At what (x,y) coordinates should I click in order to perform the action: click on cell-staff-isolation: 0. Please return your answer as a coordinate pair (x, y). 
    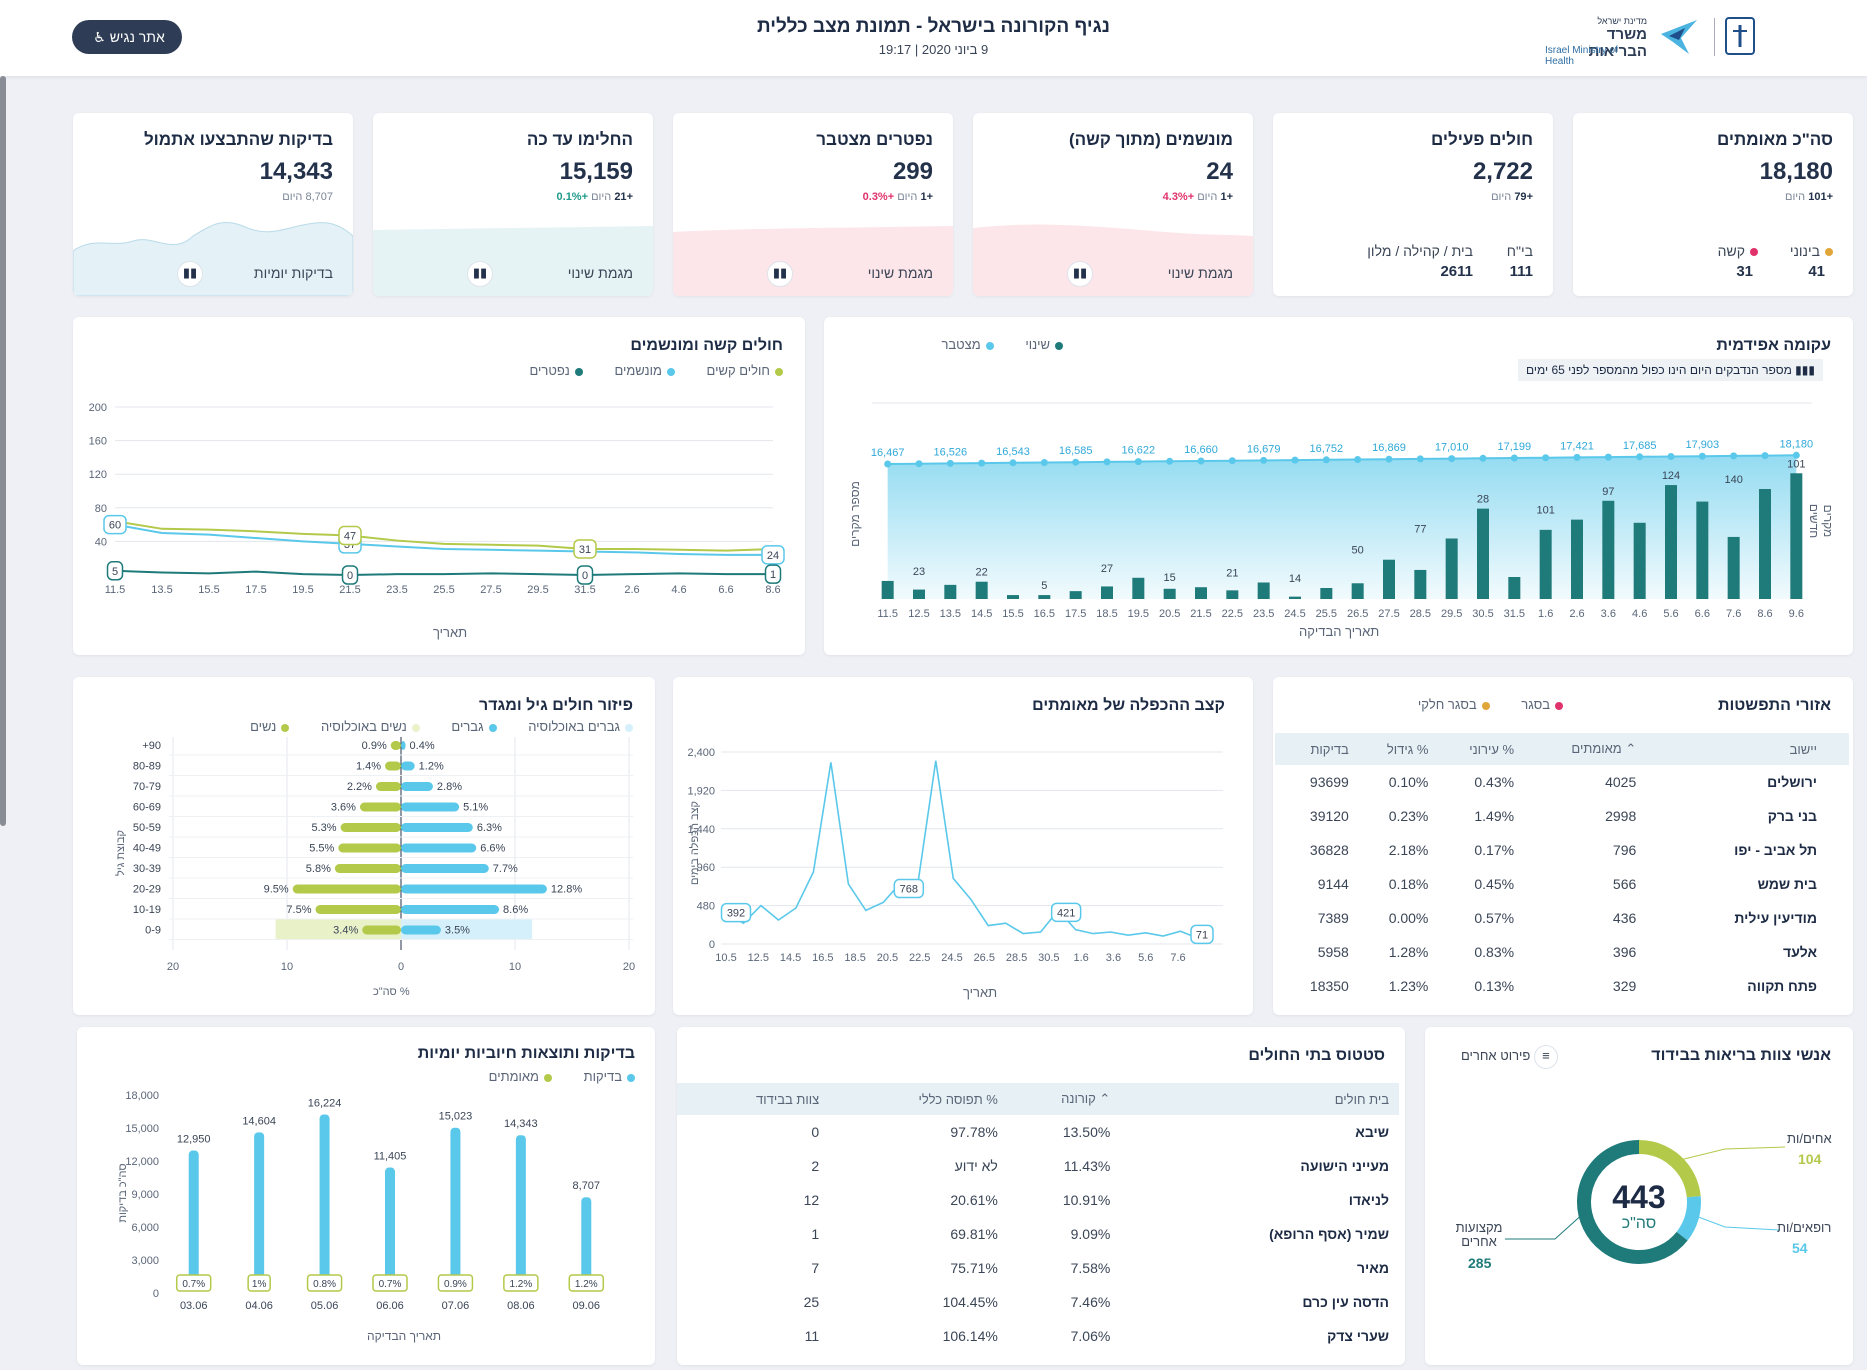
    Looking at the image, I should click on (815, 1132).